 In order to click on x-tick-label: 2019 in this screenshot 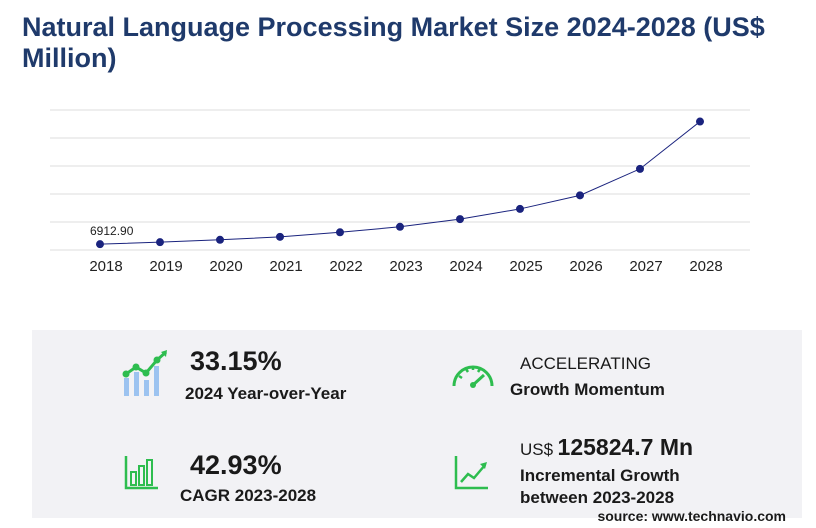, I will do `click(165, 266)`.